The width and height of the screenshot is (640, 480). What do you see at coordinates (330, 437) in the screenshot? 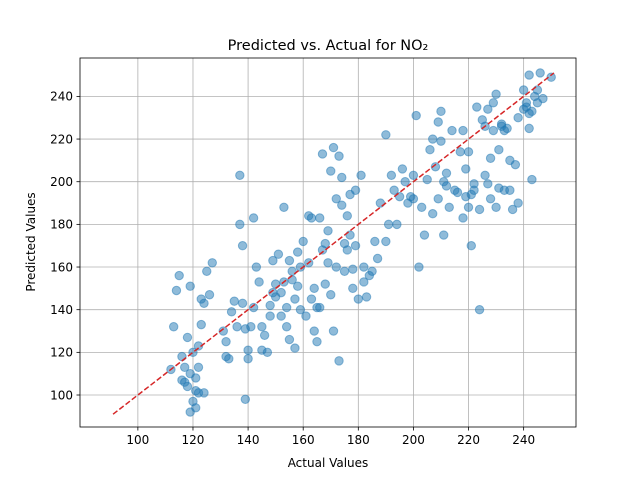
I see `x-axis: 100 120 140 160 180 200 220 240` at bounding box center [330, 437].